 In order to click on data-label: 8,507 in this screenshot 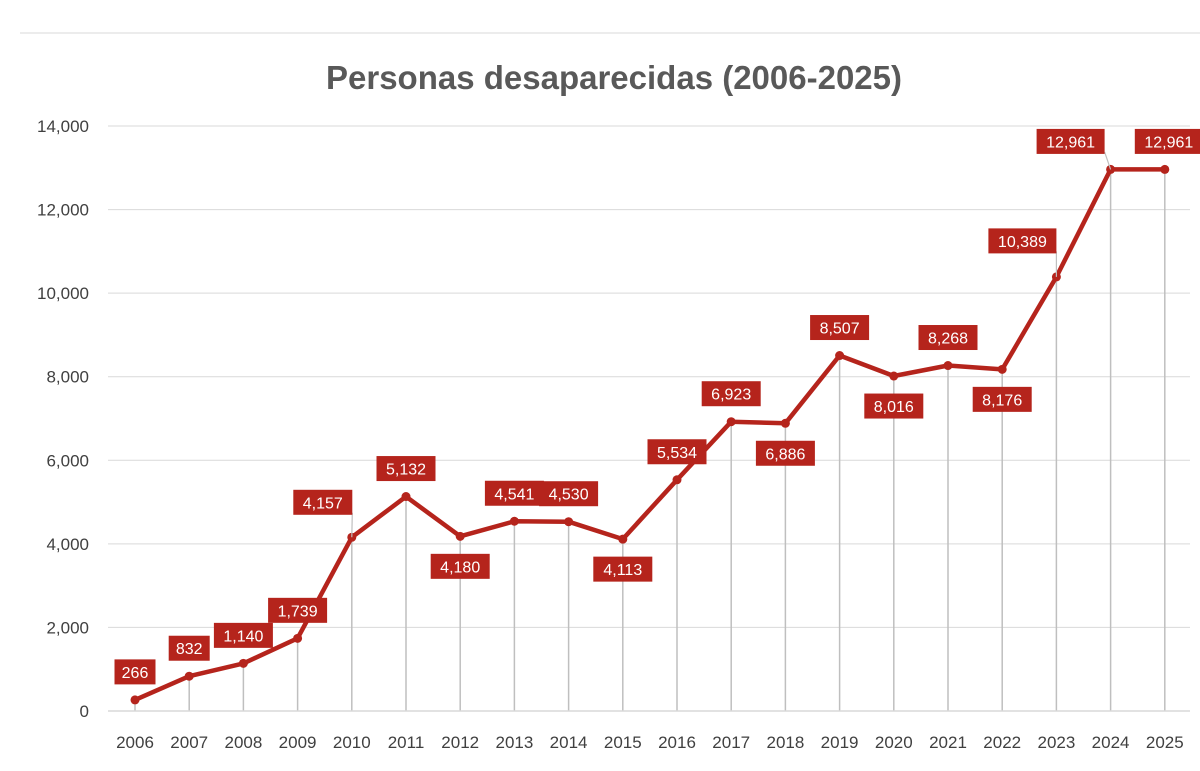, I will do `click(840, 328)`.